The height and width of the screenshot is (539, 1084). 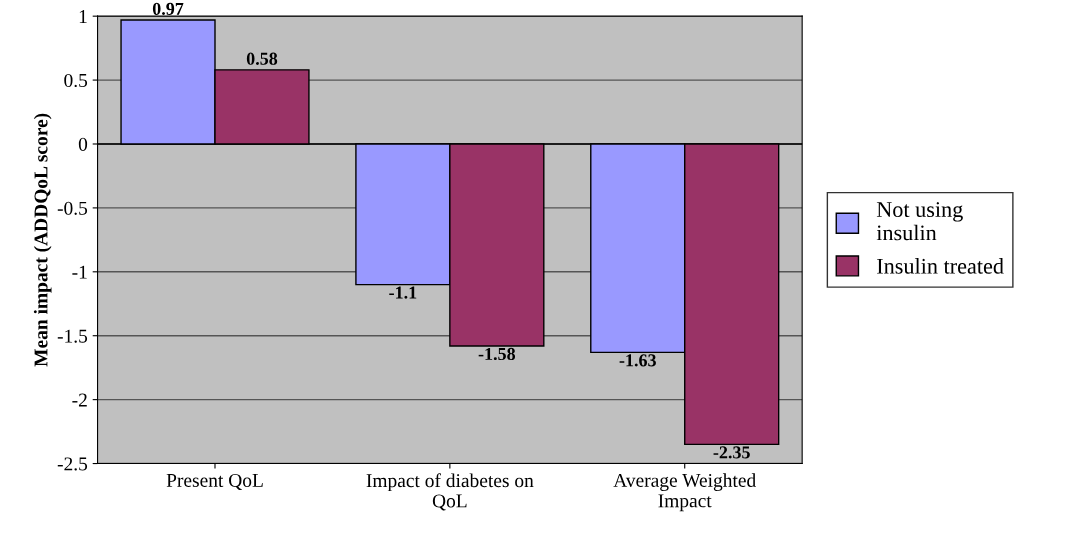 What do you see at coordinates (76, 80) in the screenshot?
I see `y-tick-label: 0.5` at bounding box center [76, 80].